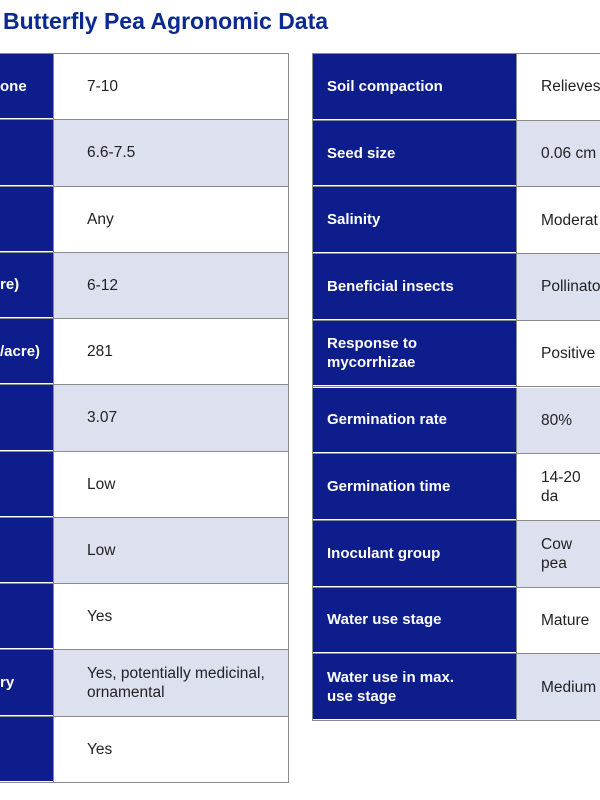 This screenshot has height=800, width=600. What do you see at coordinates (170, 219) in the screenshot?
I see `row-value: Any` at bounding box center [170, 219].